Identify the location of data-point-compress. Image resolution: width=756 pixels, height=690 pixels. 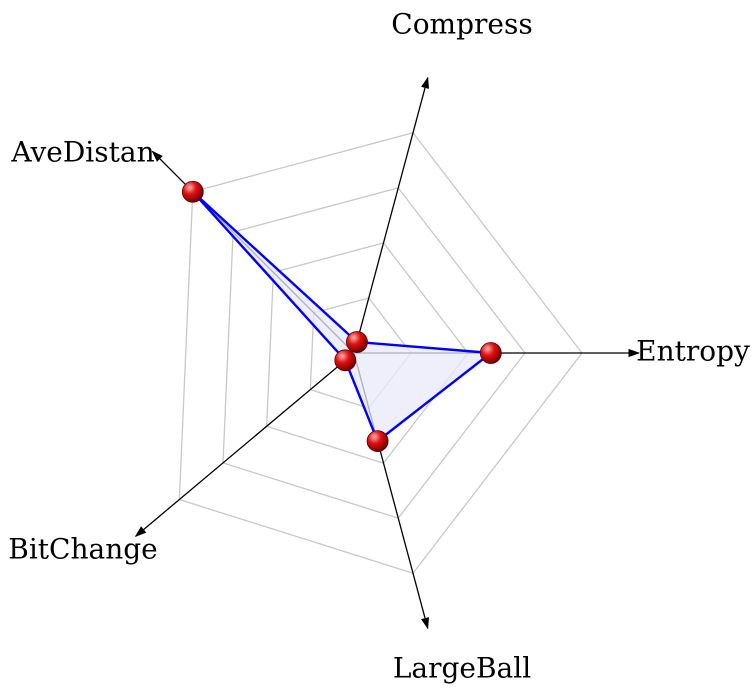
(357, 342).